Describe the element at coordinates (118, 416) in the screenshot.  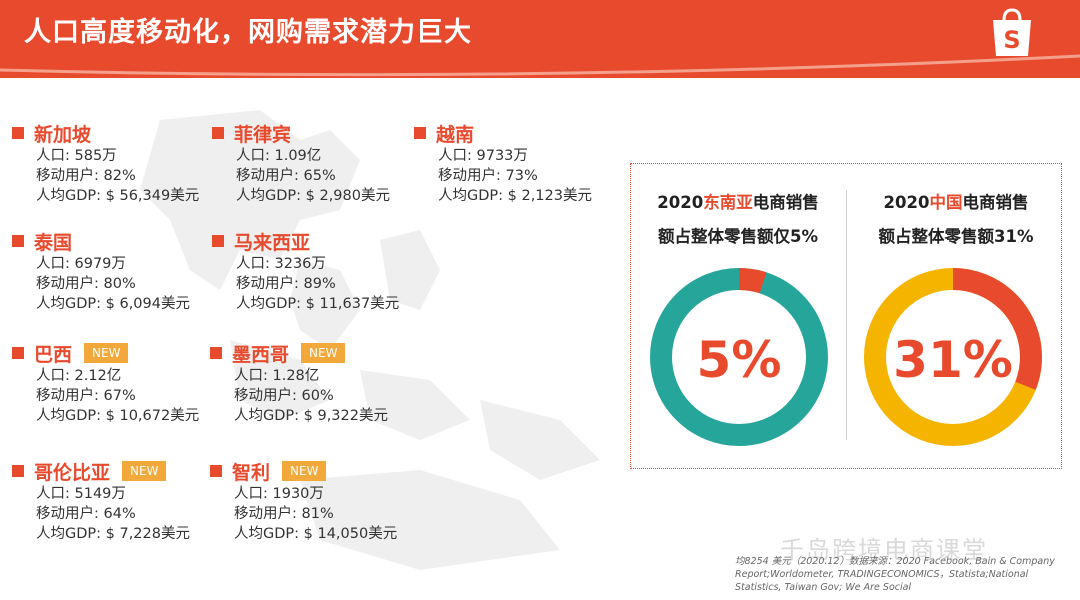
I see `gdp-text: 人均GDP: $ 10,672美元` at that location.